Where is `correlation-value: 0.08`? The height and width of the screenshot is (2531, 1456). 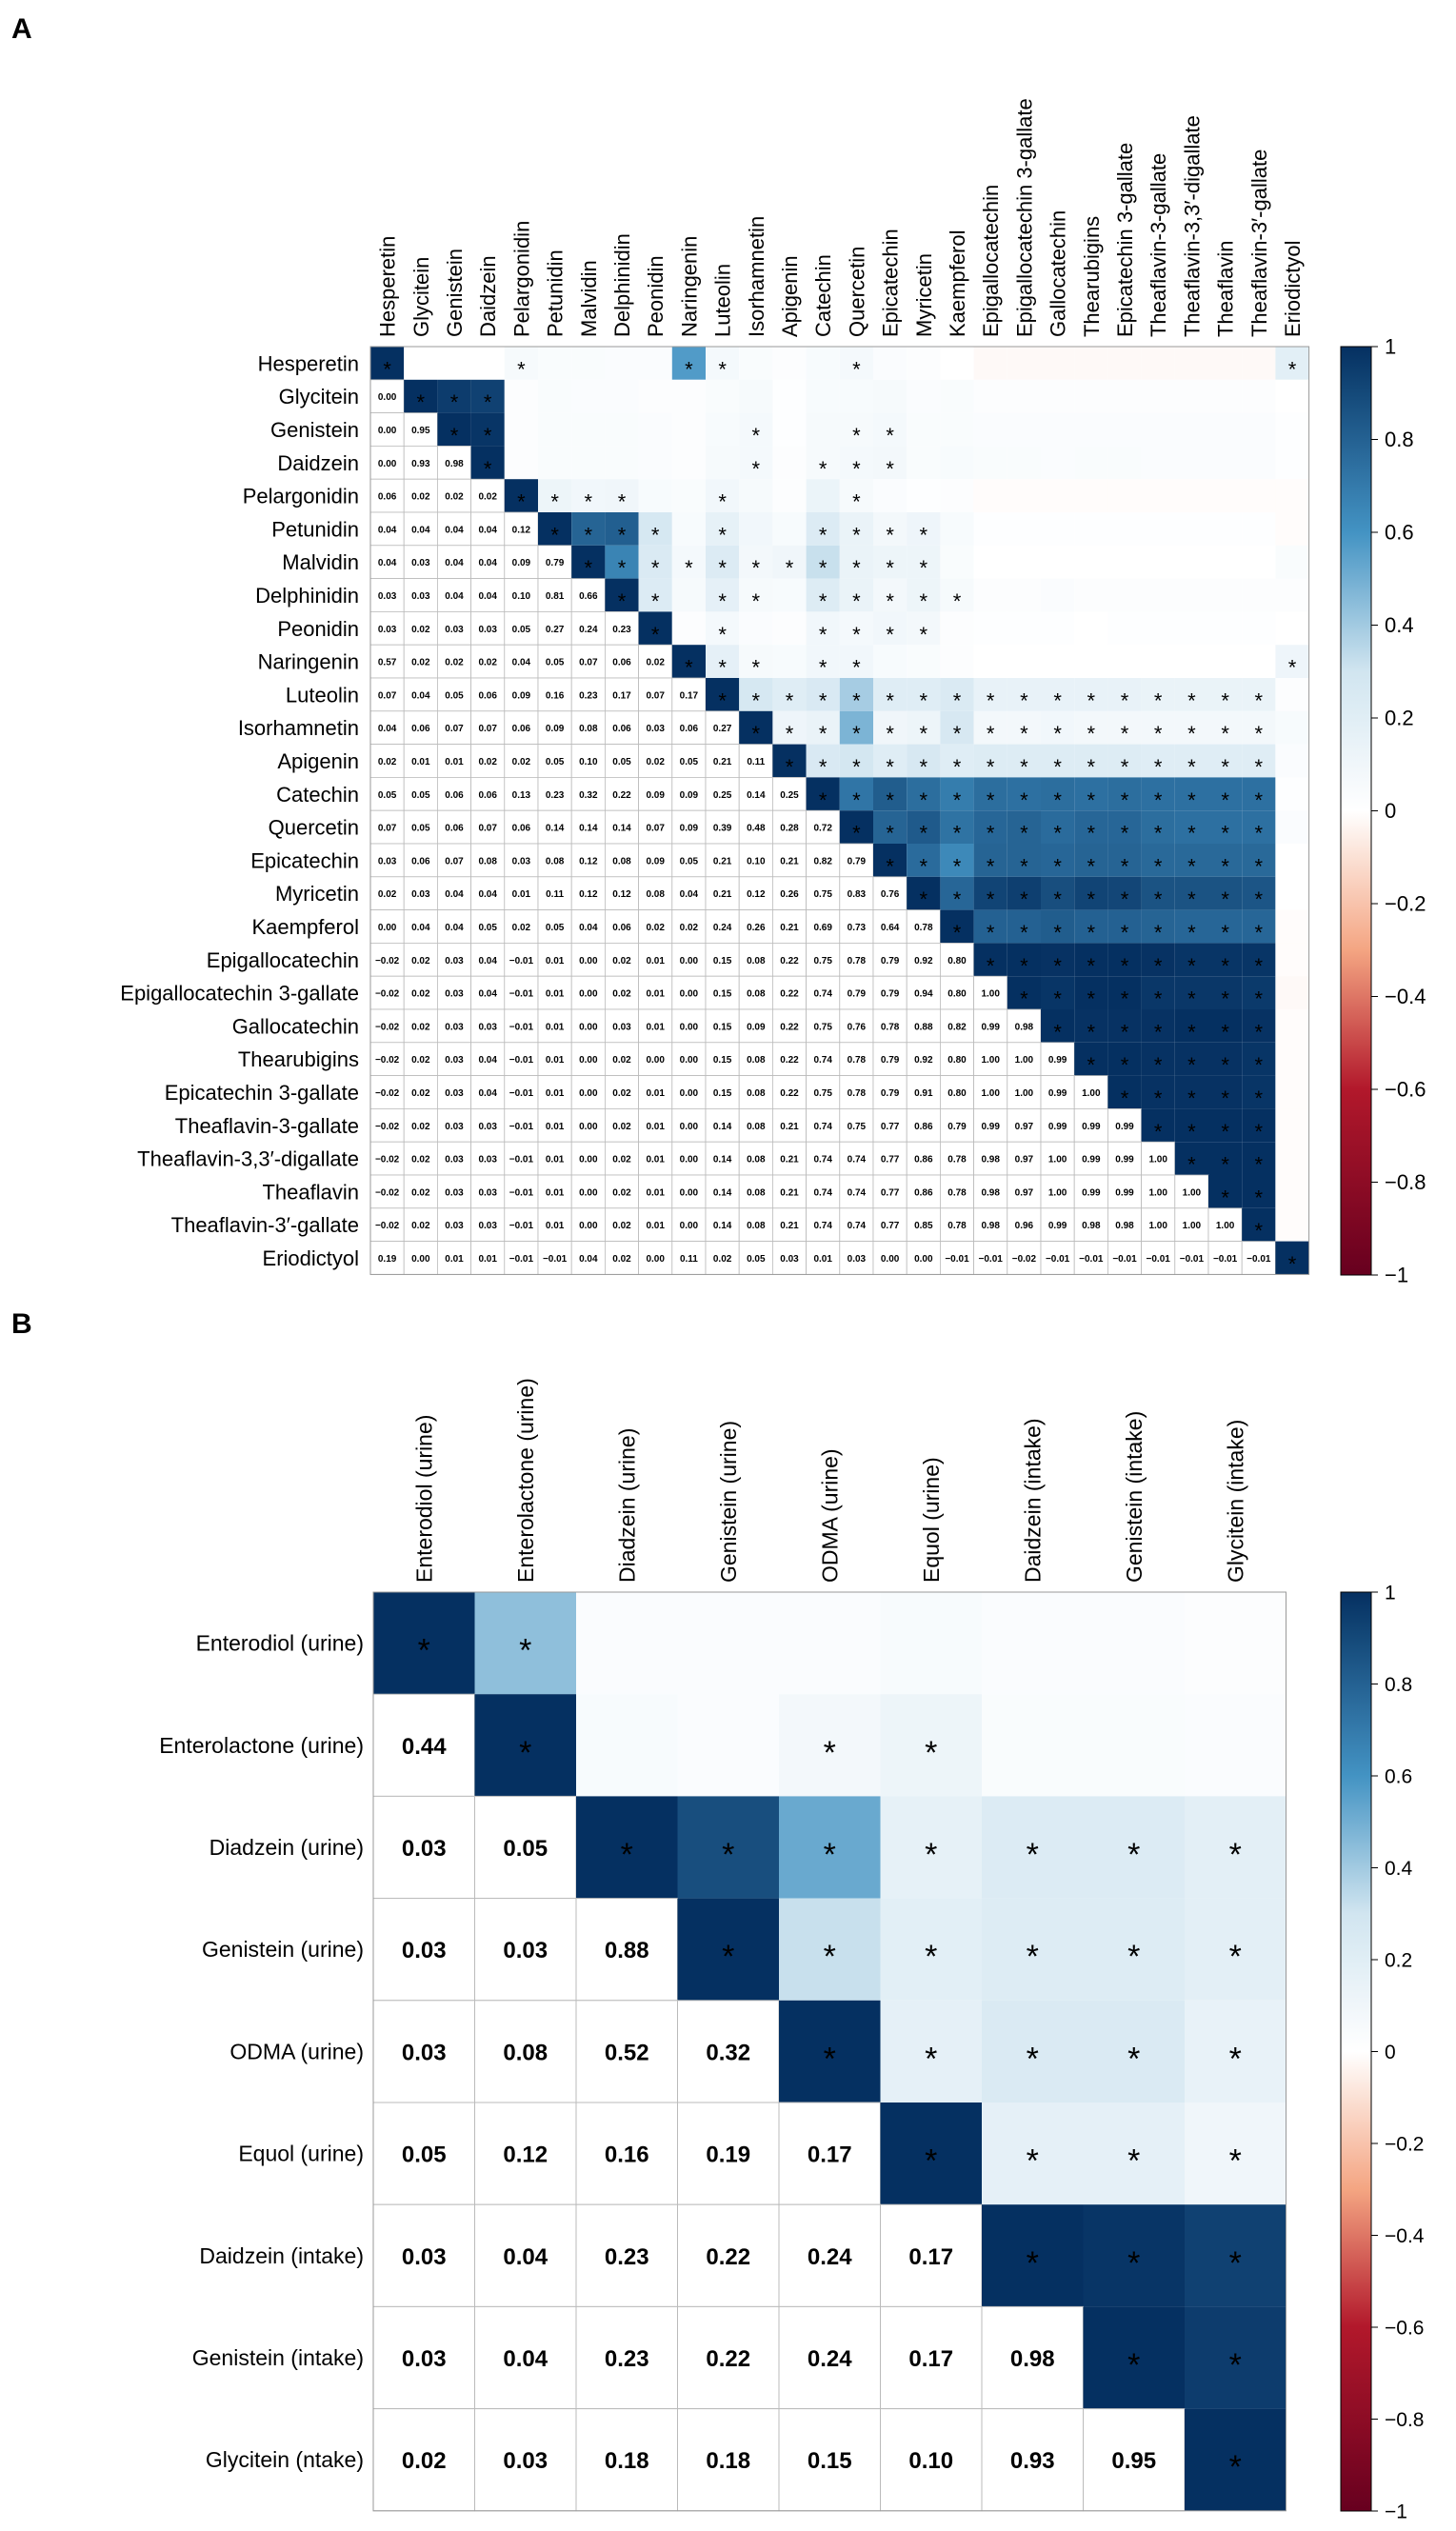 correlation-value: 0.08 is located at coordinates (555, 861).